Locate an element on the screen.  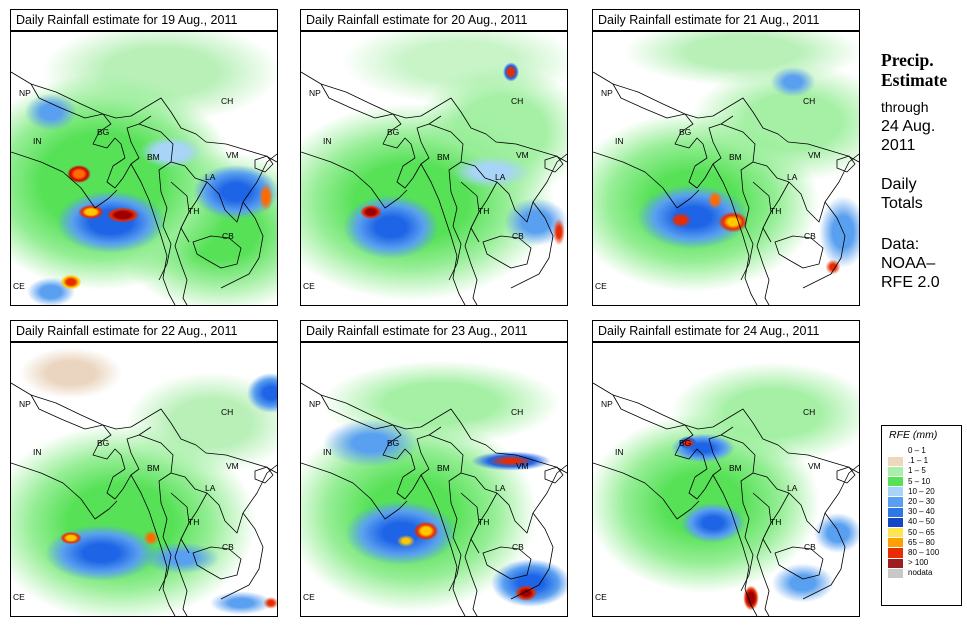
date-line: 2011 is located at coordinates (898, 145).